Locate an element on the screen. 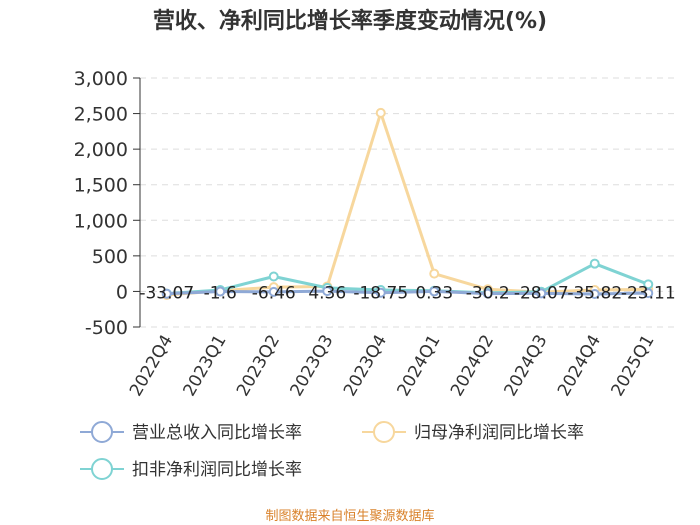 The height and width of the screenshot is (525, 700). data-label: -23.11 is located at coordinates (648, 293).